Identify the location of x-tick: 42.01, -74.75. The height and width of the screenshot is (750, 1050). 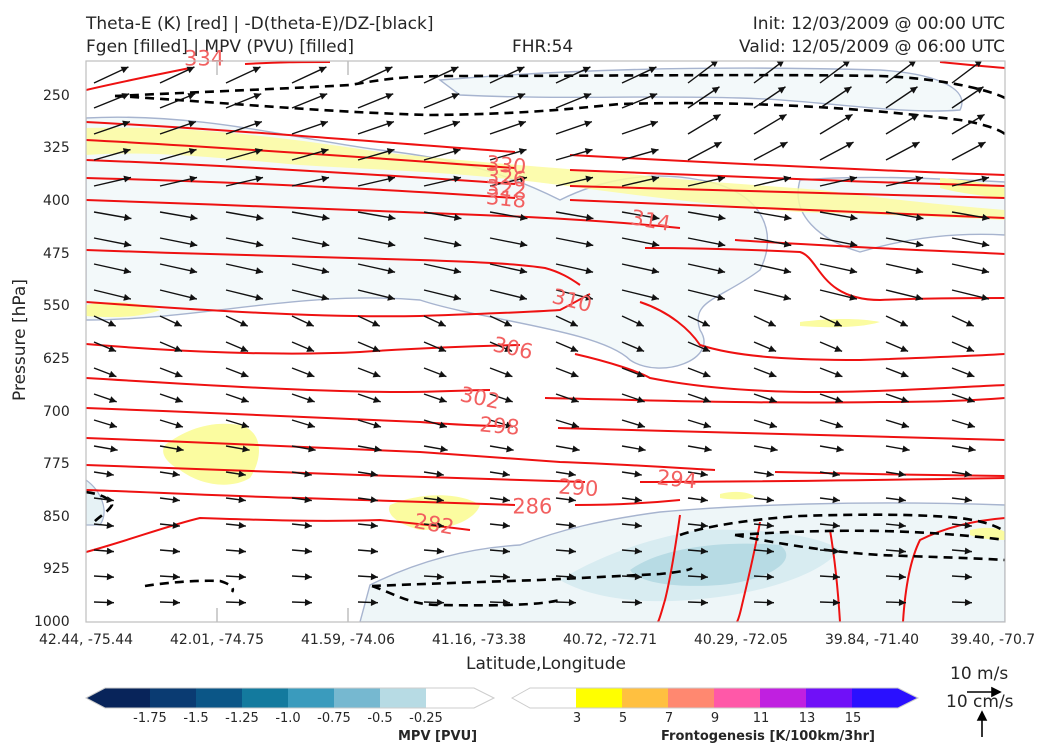
(217, 640).